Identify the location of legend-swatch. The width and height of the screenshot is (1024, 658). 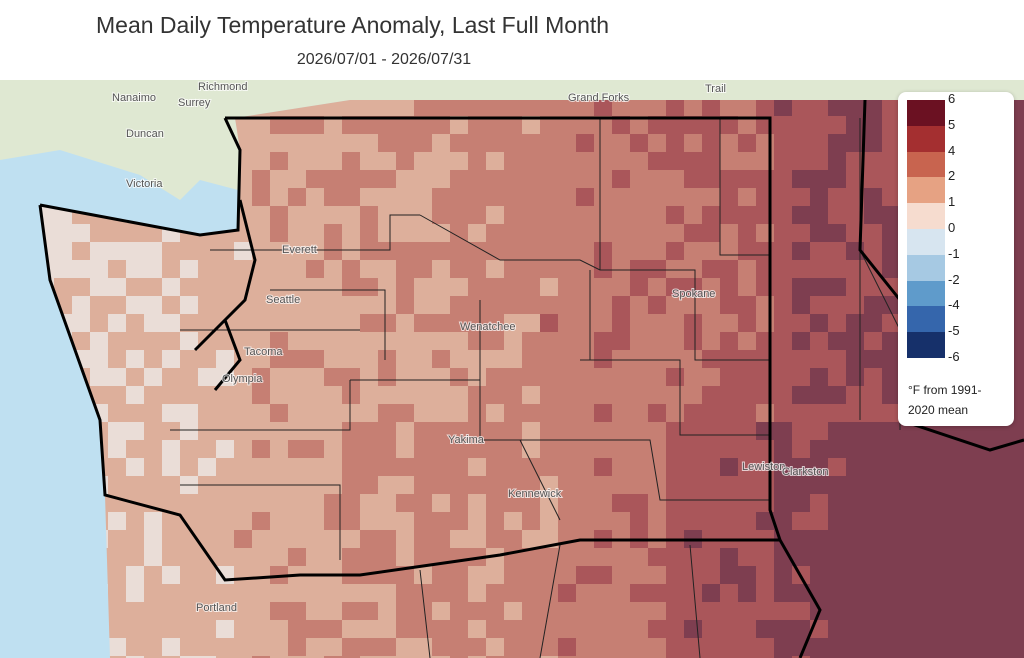
(926, 113).